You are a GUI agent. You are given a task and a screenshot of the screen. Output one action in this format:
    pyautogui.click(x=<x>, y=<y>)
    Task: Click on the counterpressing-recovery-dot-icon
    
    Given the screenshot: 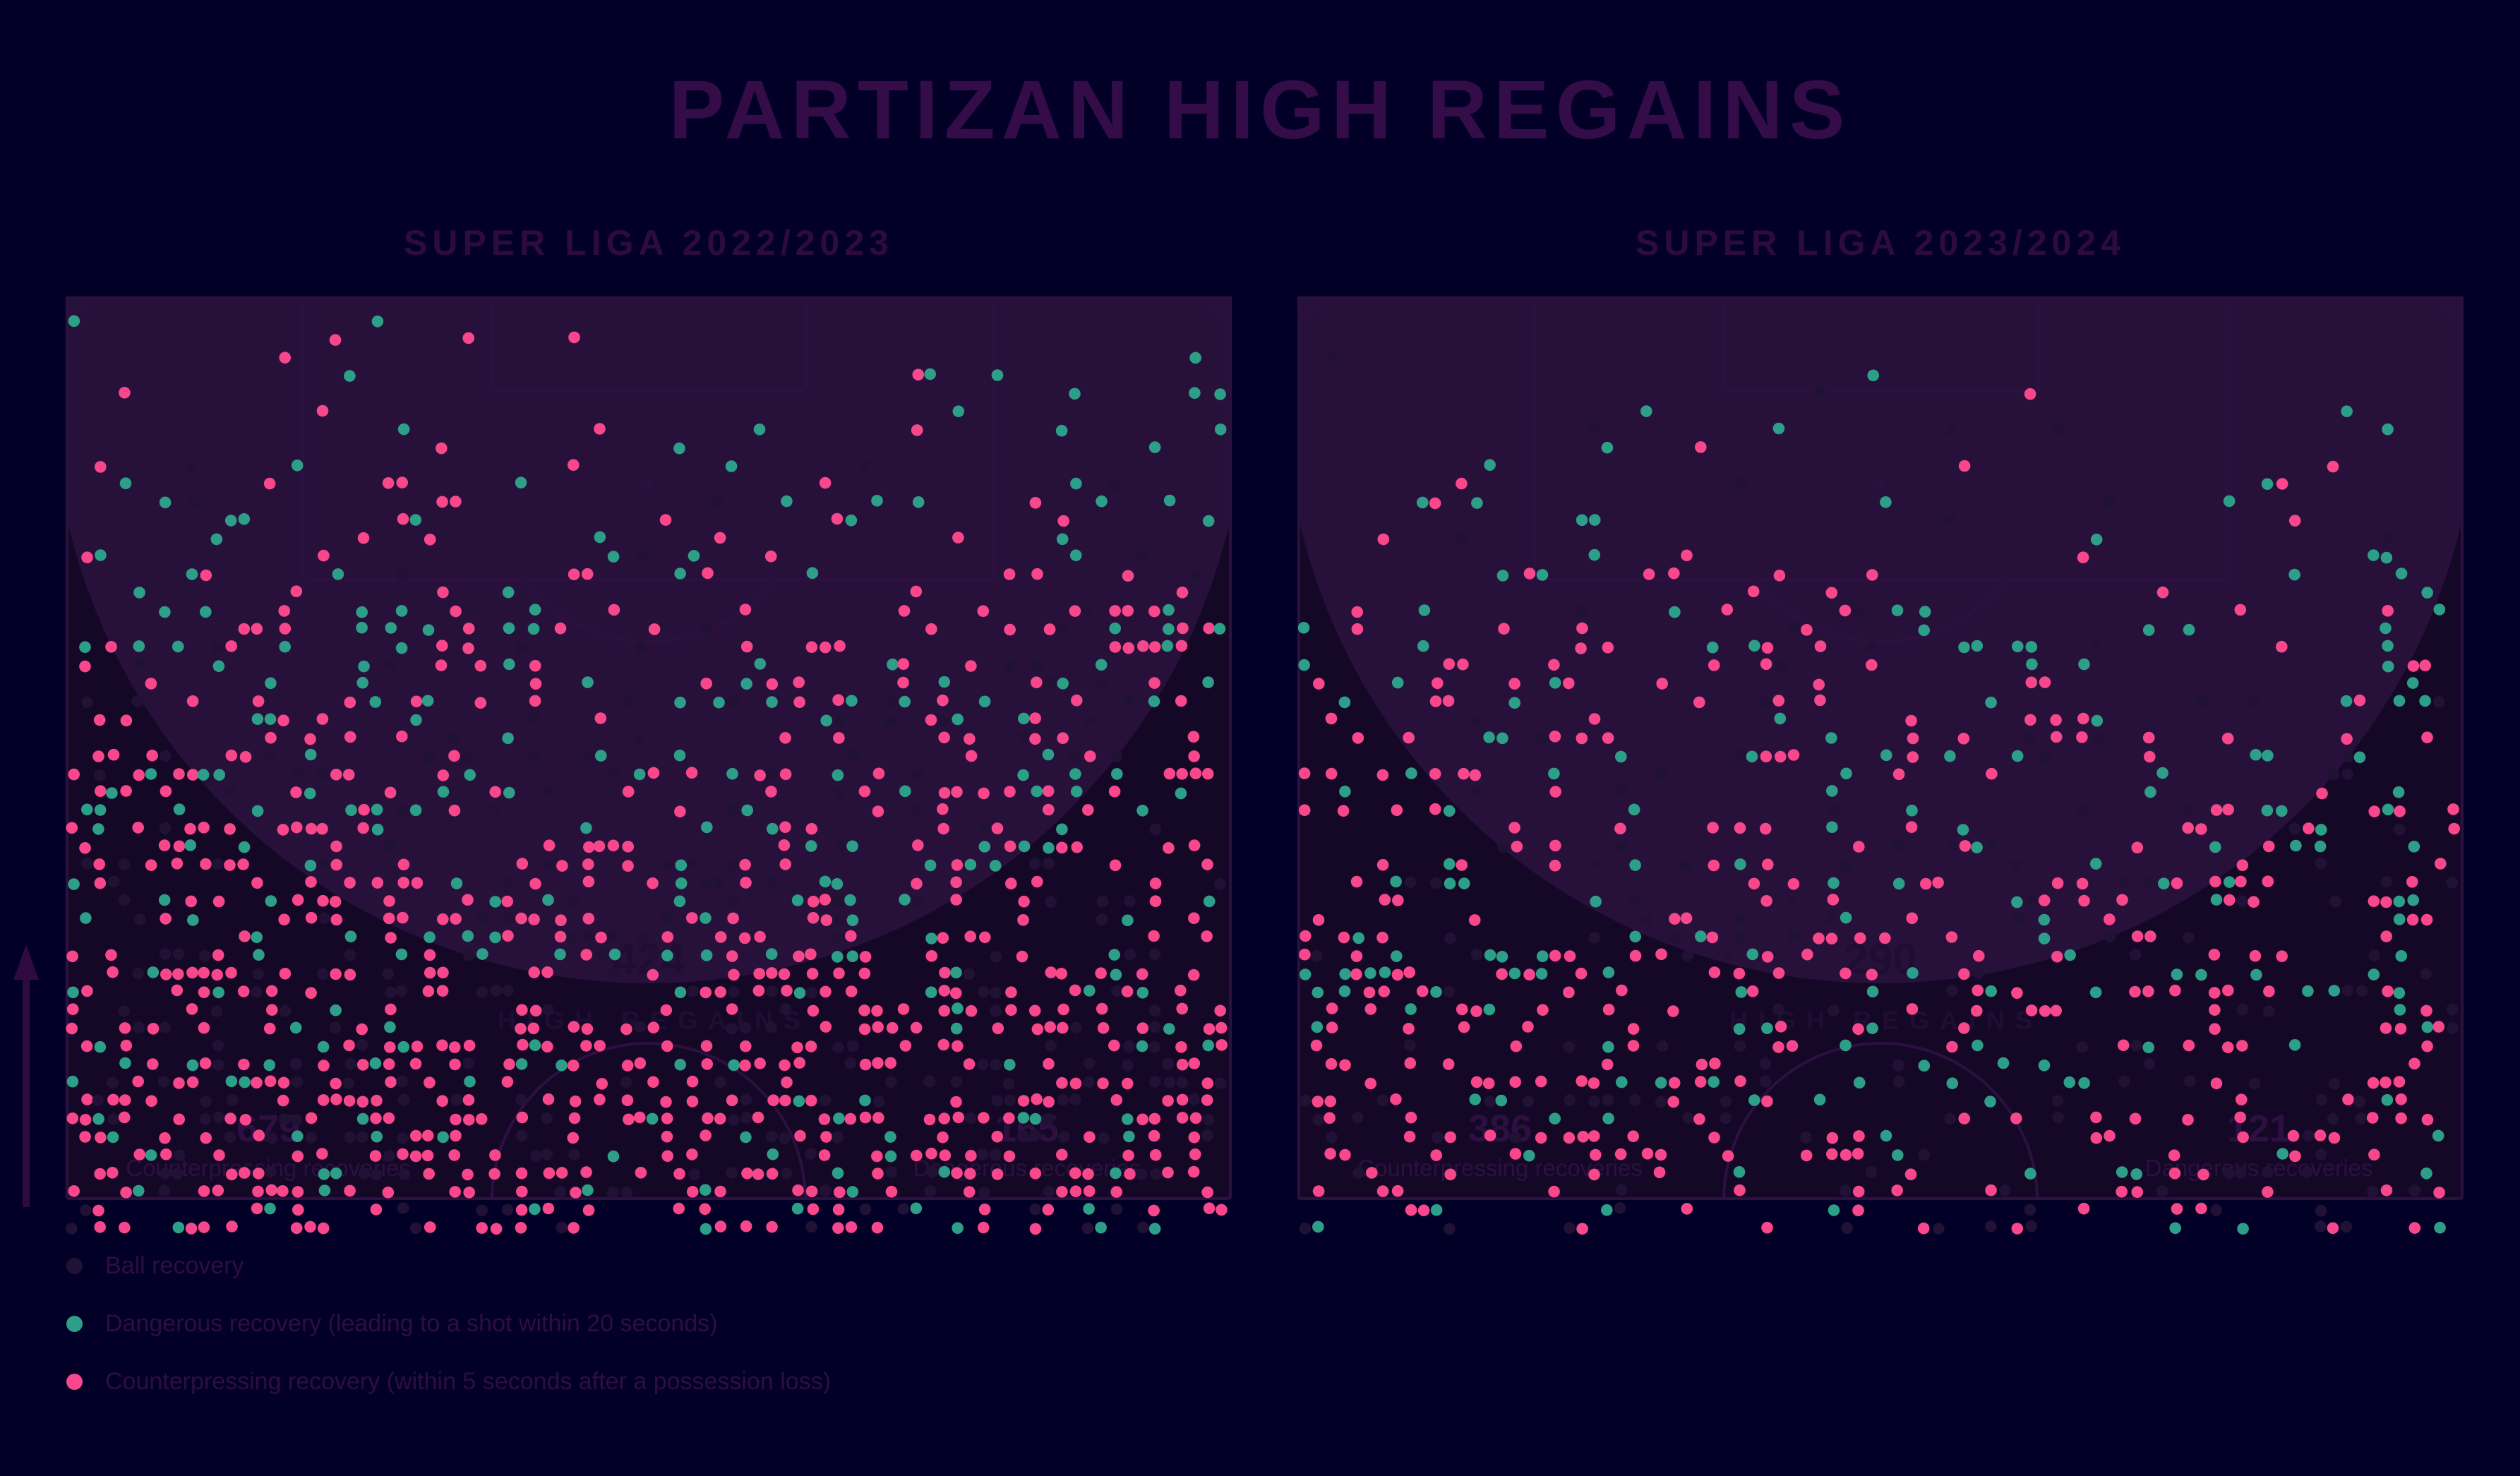 What is the action you would take?
    pyautogui.click(x=75, y=1381)
    